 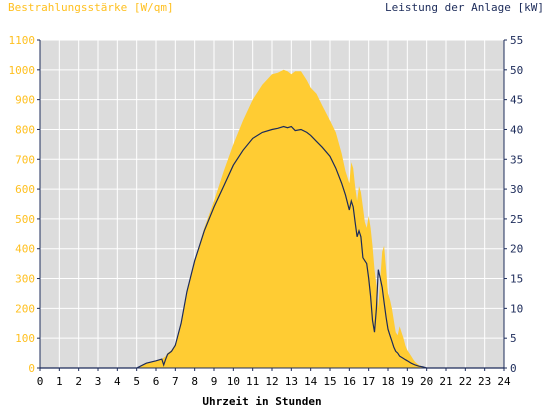 I want to click on left-tick-label: 700, so click(x=25, y=159).